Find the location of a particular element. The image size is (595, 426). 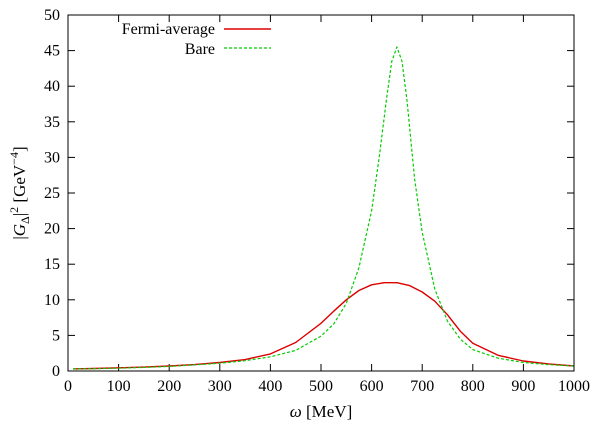

legend: Fermi-average Bare is located at coordinates (196, 39).